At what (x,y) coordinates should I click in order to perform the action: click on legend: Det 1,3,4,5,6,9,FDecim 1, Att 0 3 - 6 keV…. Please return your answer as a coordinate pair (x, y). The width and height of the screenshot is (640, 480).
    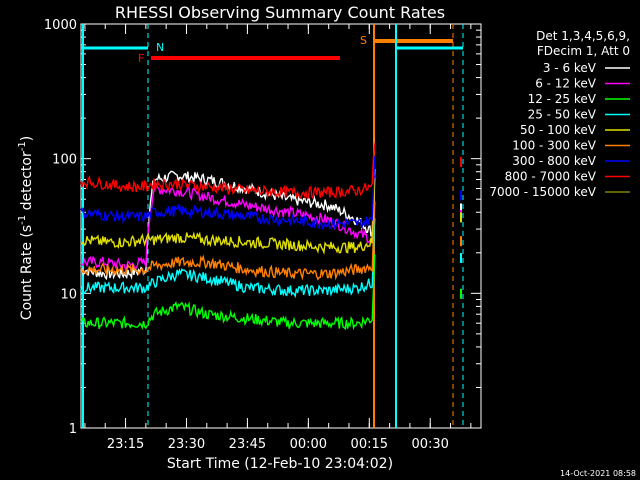
    Looking at the image, I should click on (559, 114).